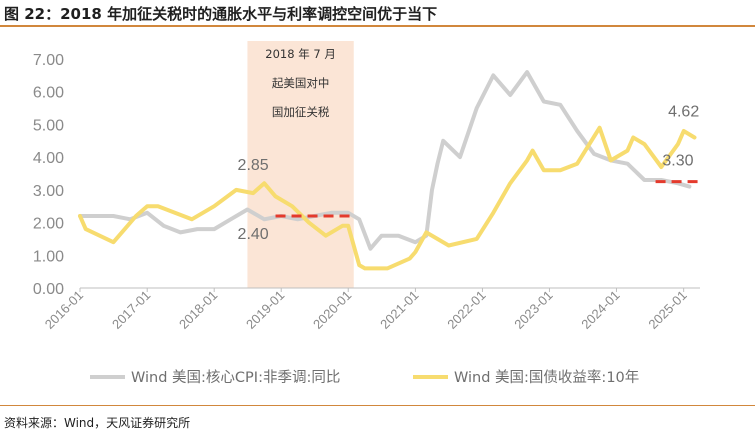 The width and height of the screenshot is (755, 435). I want to click on label-2-40: 2.40, so click(253, 234).